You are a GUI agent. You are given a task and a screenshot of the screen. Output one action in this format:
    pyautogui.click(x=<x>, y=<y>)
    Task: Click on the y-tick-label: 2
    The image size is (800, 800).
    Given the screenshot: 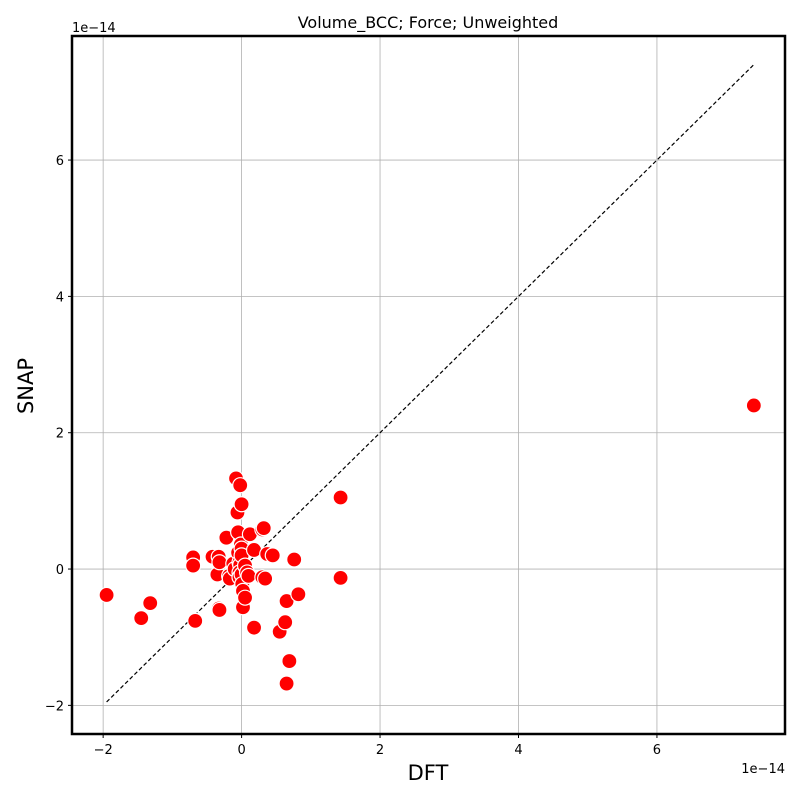 What is the action you would take?
    pyautogui.click(x=60, y=434)
    